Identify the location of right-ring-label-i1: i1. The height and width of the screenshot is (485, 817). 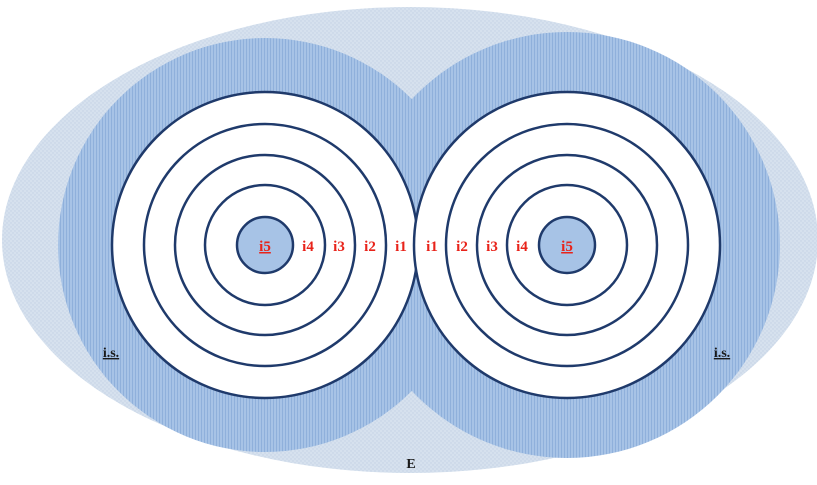
(432, 247).